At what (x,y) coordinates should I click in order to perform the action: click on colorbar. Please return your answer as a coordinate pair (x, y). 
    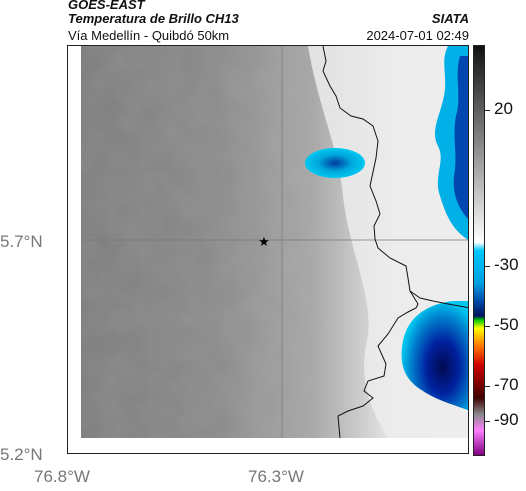
    Looking at the image, I should click on (479, 250).